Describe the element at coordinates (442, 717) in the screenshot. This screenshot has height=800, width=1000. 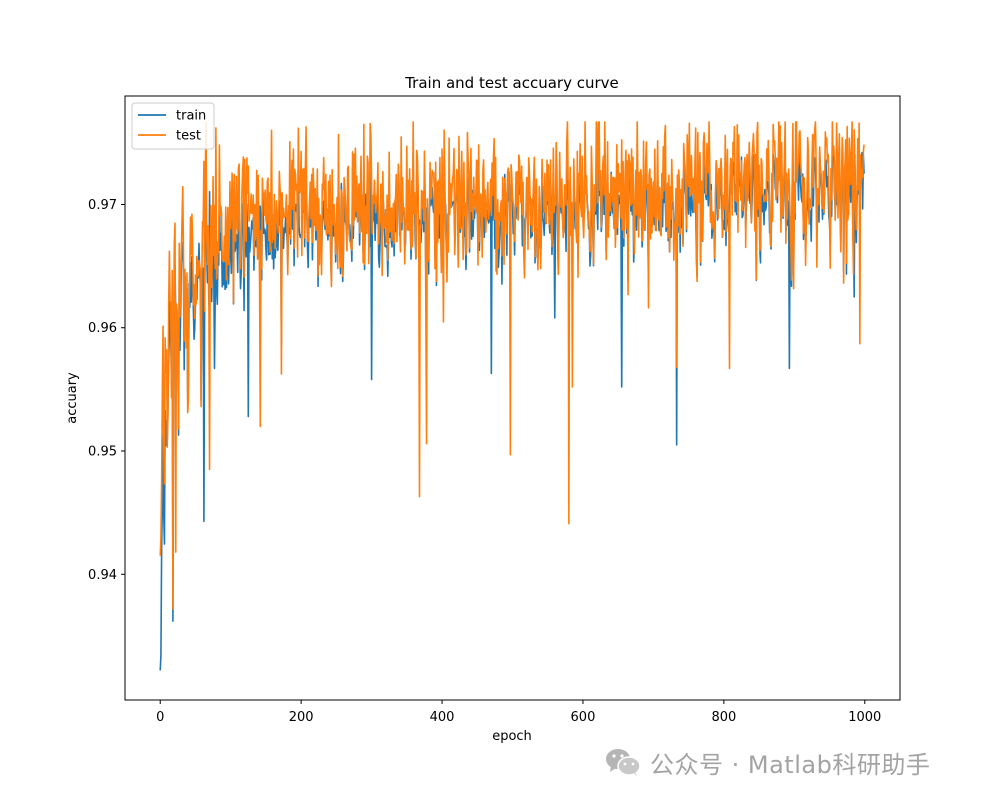
I see `x-tick-label: 400` at that location.